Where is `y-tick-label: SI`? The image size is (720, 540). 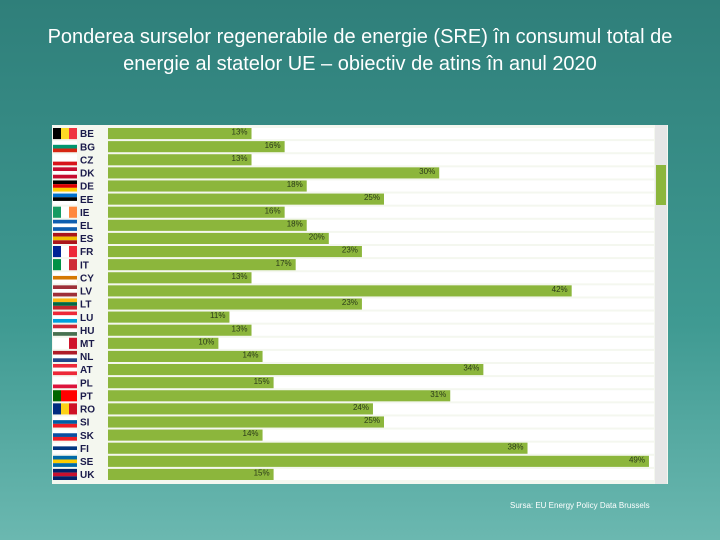 y-tick-label: SI is located at coordinates (85, 423).